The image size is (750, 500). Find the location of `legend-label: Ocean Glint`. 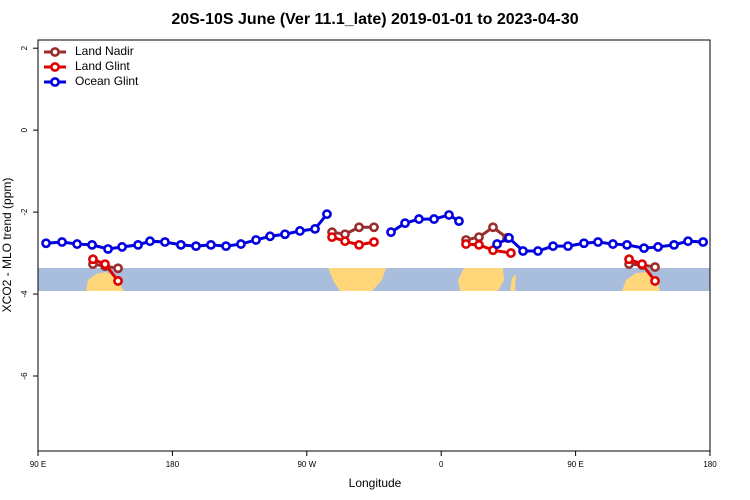

legend-label: Ocean Glint is located at coordinates (107, 81).